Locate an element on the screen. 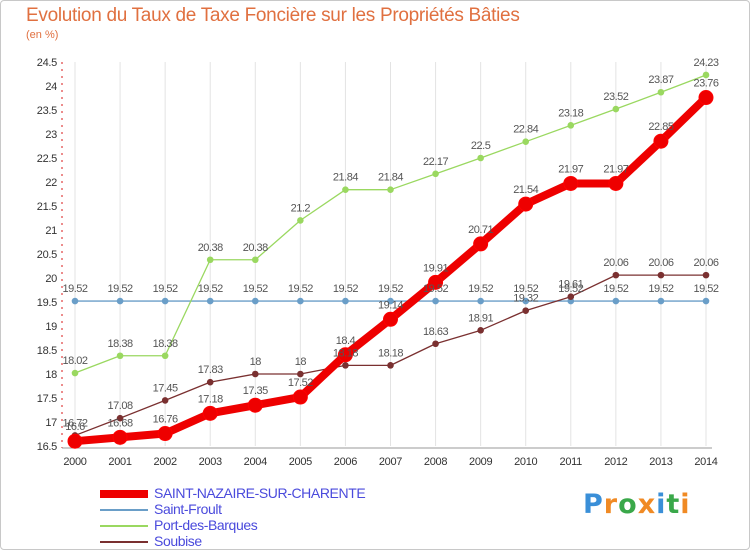 This screenshot has width=750, height=550. data-label-saint-nazaire-sur-charente: 22.85 is located at coordinates (660, 127).